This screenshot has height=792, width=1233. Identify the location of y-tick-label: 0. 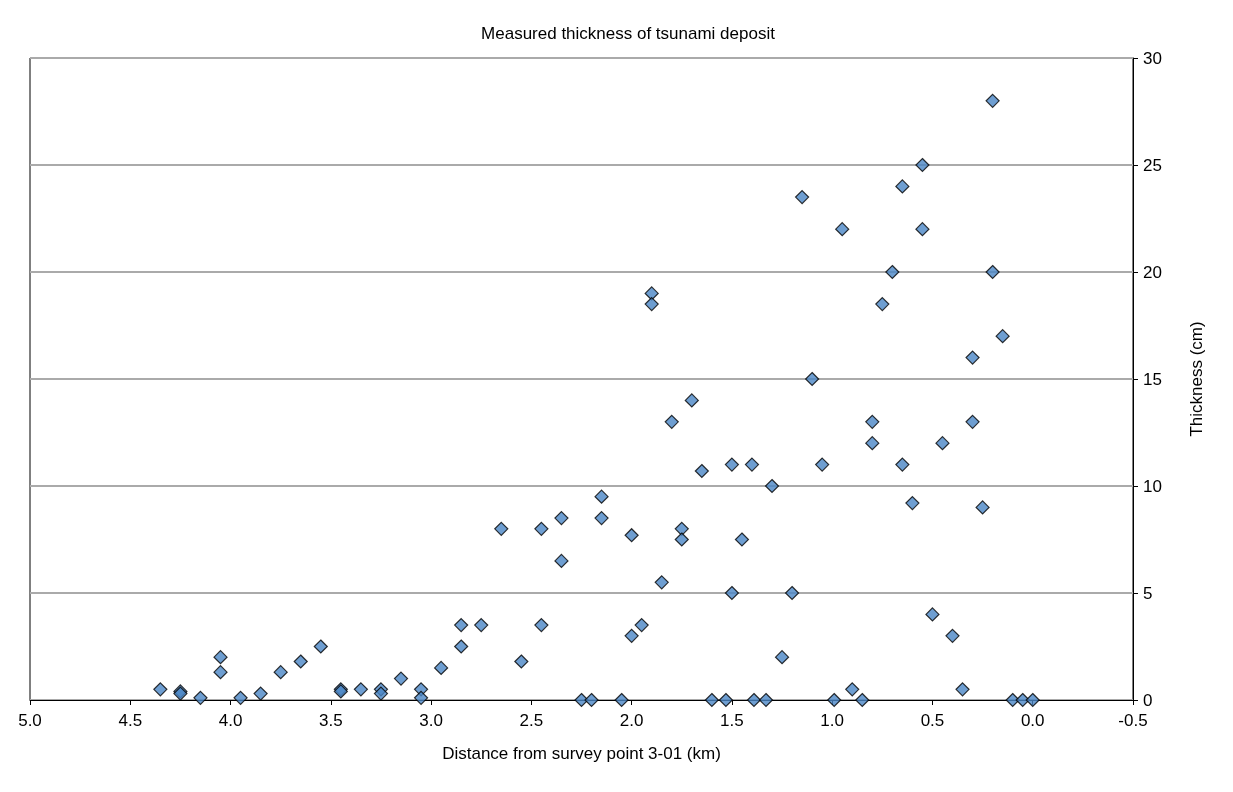
(1148, 700).